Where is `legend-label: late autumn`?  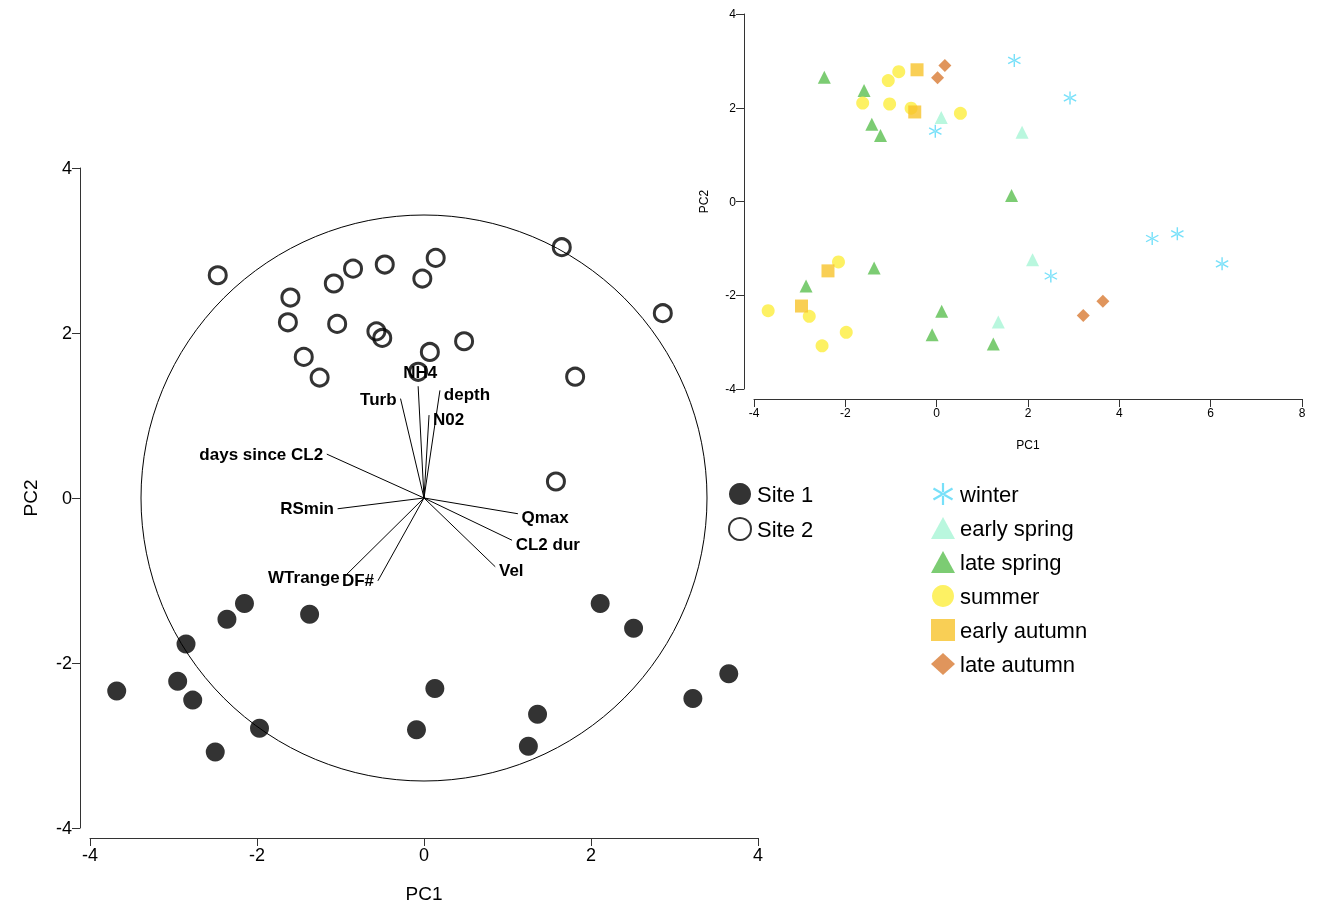 legend-label: late autumn is located at coordinates (1017, 664).